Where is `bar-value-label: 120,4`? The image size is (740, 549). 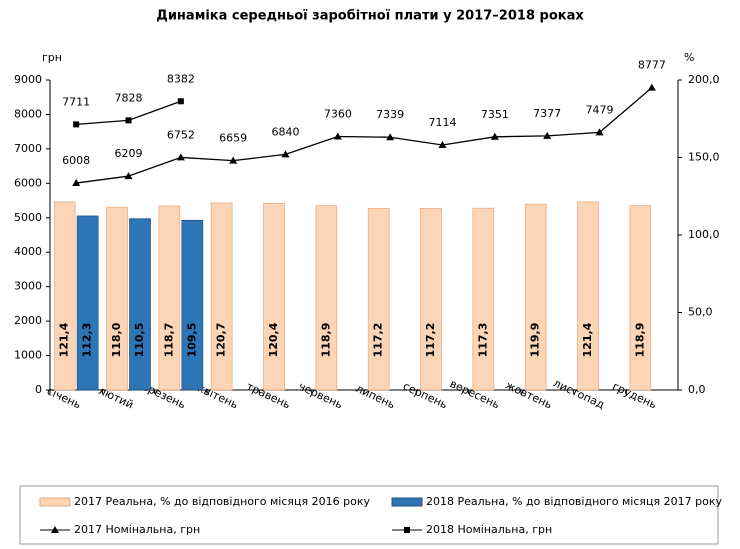 bar-value-label: 120,4 is located at coordinates (273, 339).